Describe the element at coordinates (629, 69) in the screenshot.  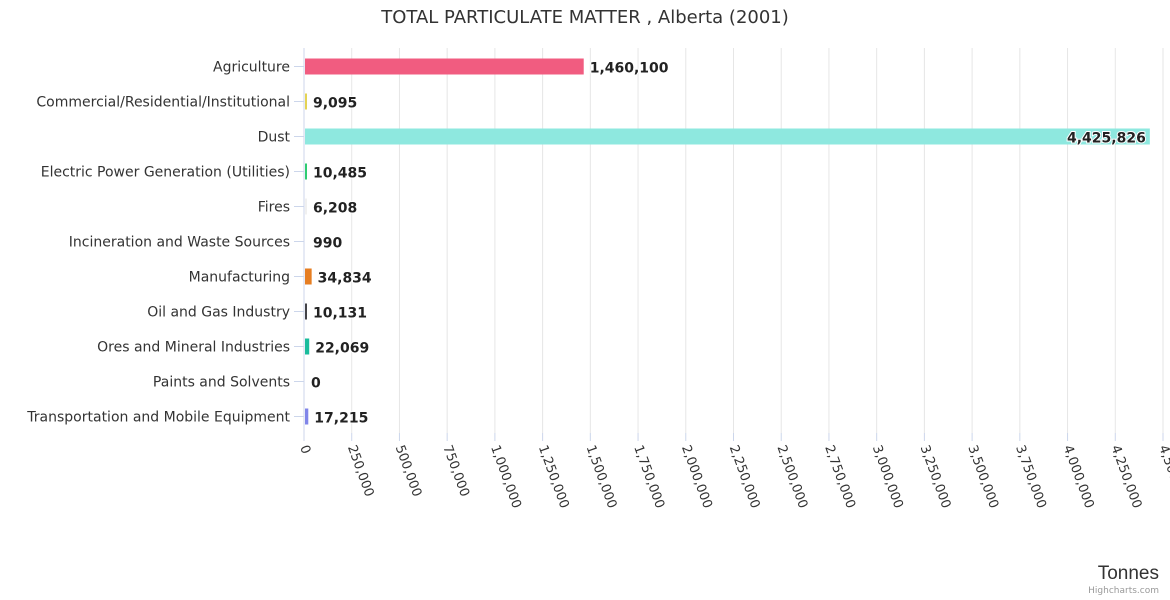
I see `data-label: 1,460,100` at that location.